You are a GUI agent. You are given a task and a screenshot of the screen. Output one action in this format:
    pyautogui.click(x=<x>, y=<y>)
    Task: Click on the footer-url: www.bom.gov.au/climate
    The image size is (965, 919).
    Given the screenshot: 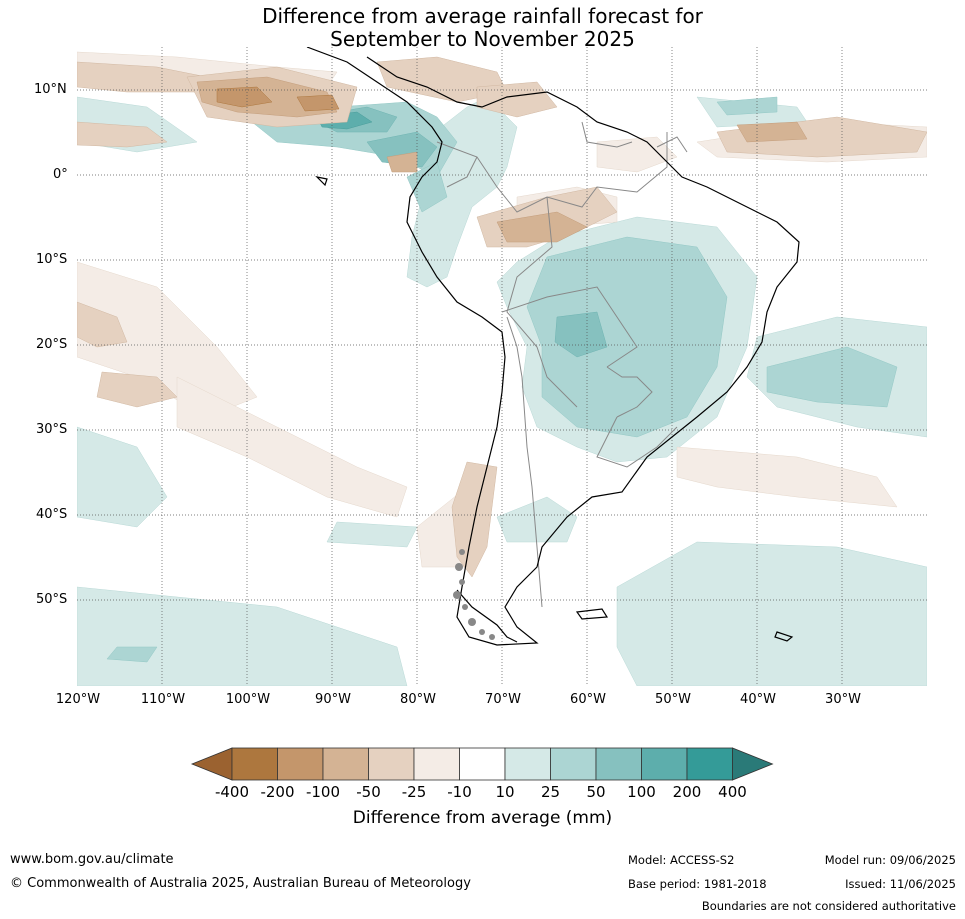 What is the action you would take?
    pyautogui.click(x=92, y=859)
    